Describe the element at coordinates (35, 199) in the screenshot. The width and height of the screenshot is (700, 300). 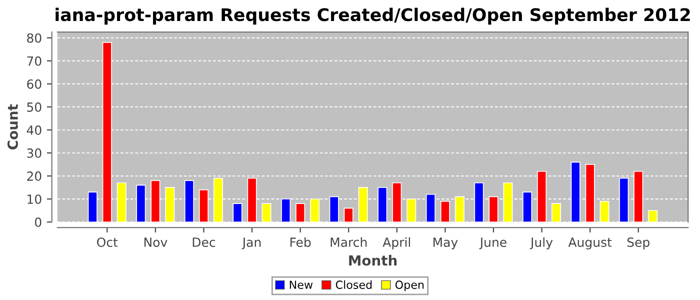
I see `y-tick-label: 10` at that location.